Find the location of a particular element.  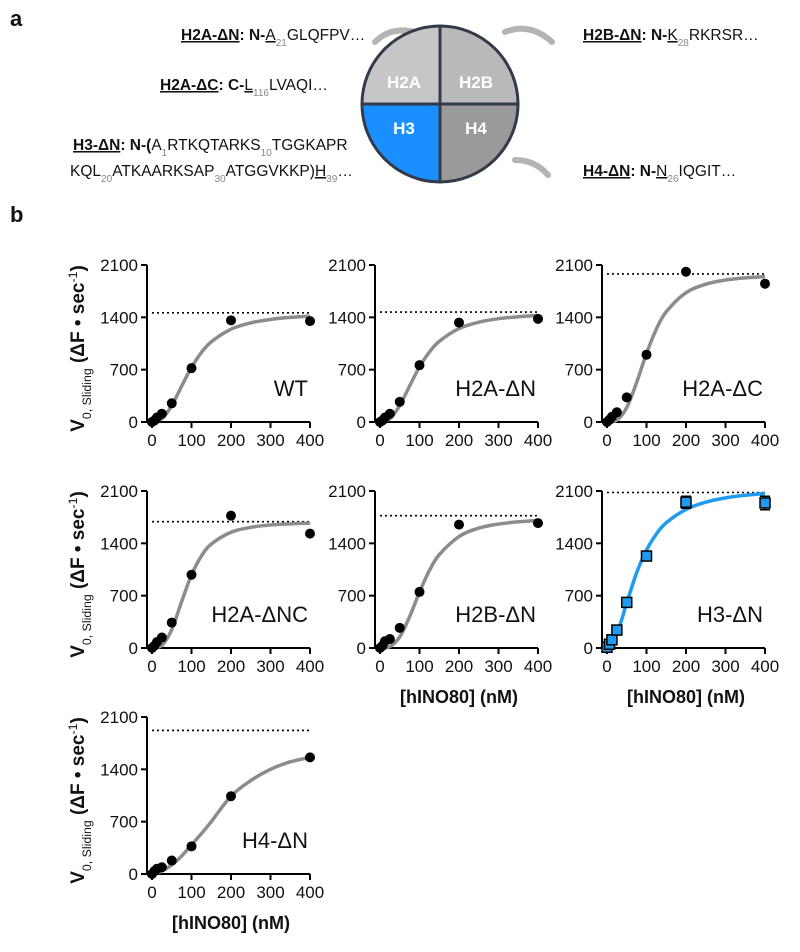

text-segment: : N-( is located at coordinates (136, 145).